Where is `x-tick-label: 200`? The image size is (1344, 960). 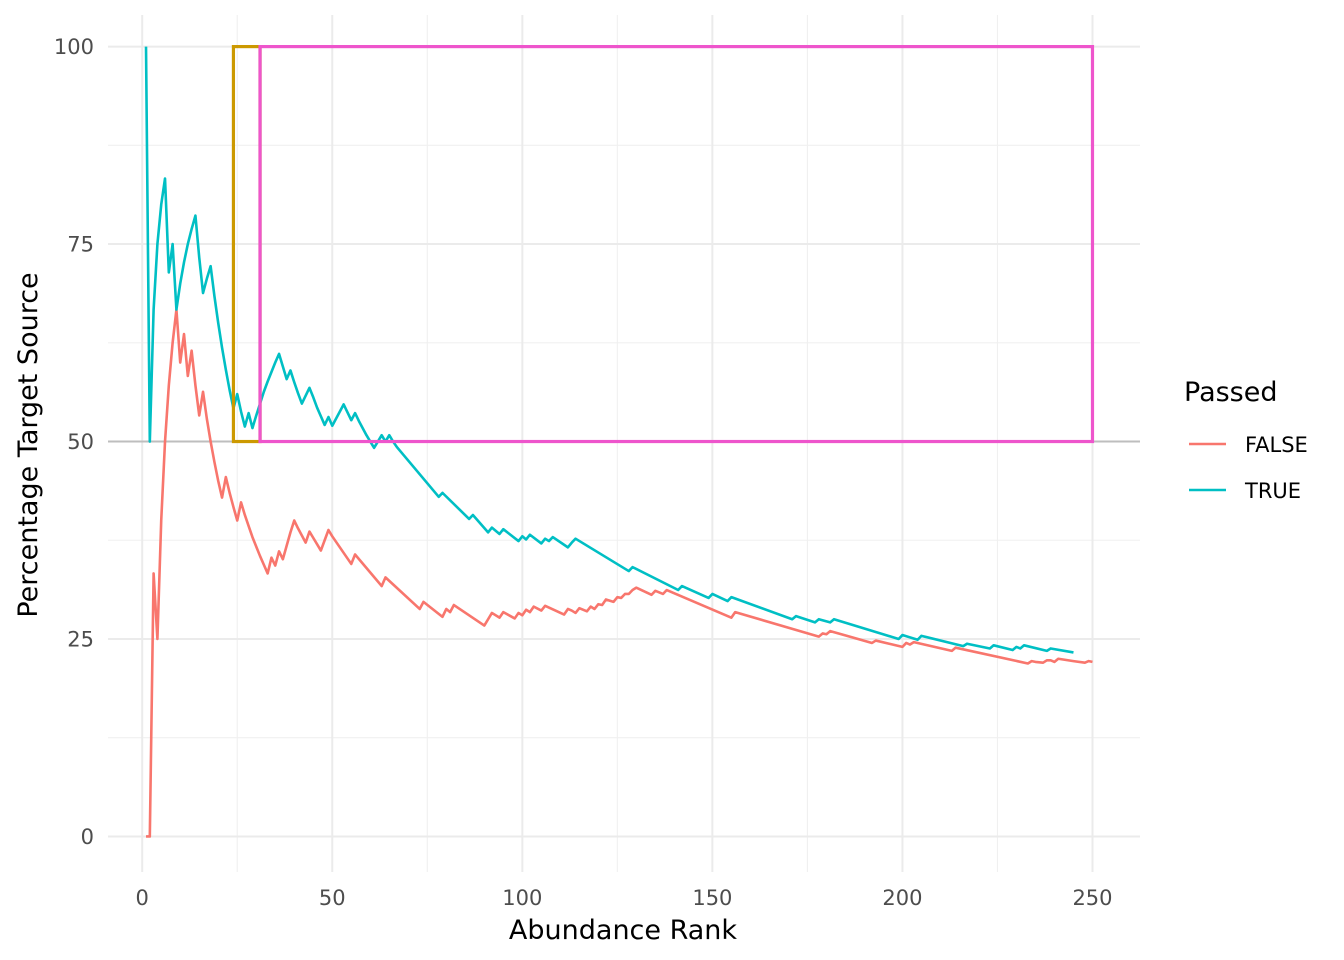
x-tick-label: 200 is located at coordinates (902, 898).